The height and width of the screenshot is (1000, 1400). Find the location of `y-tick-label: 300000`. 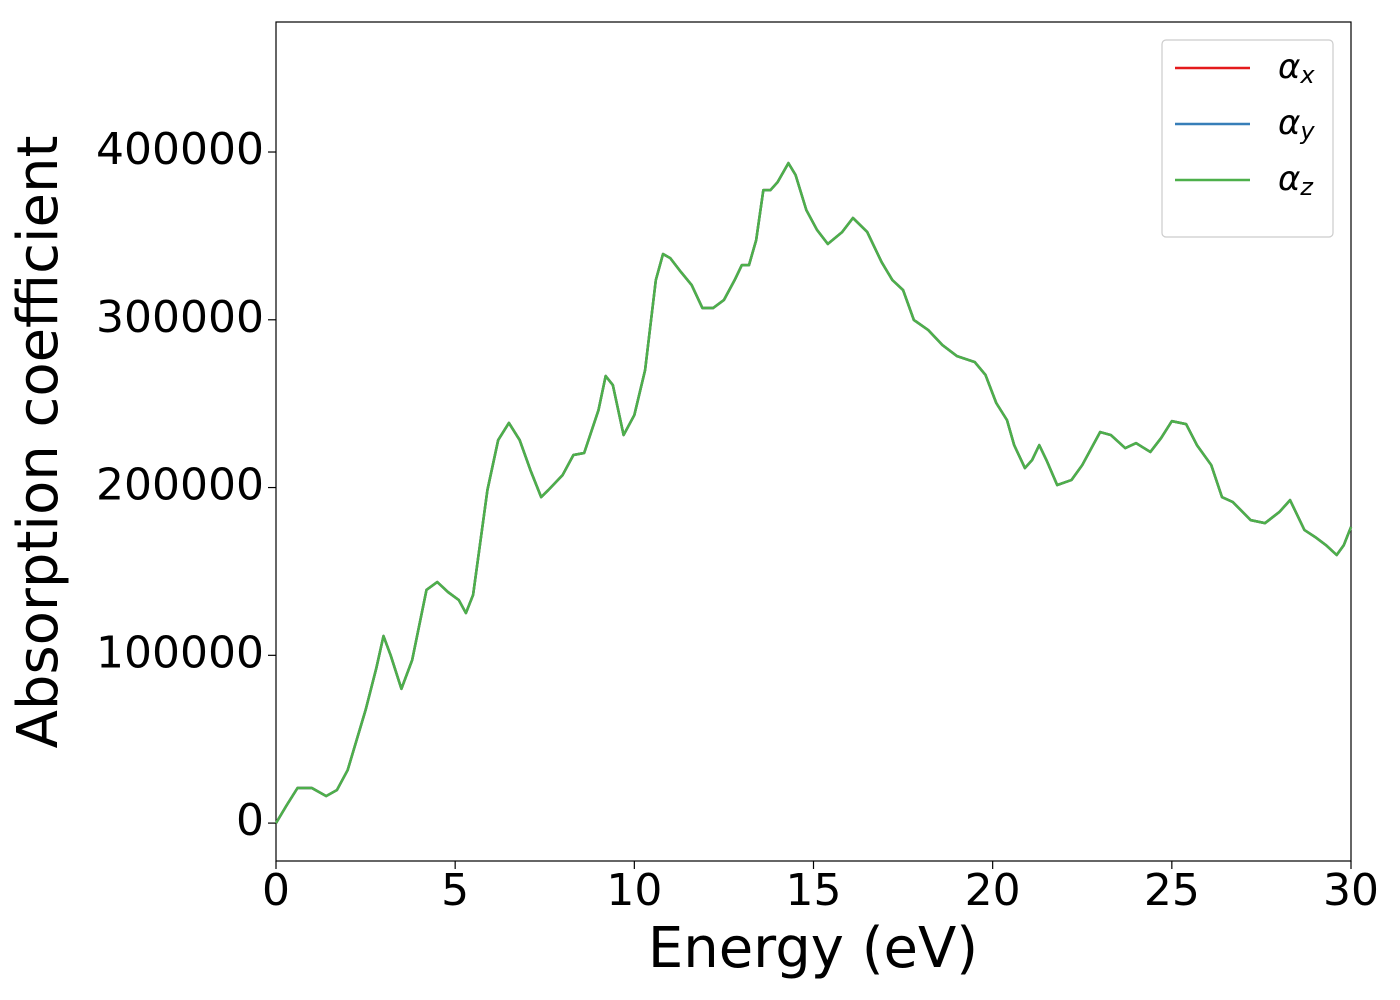

y-tick-label: 300000 is located at coordinates (180, 317).